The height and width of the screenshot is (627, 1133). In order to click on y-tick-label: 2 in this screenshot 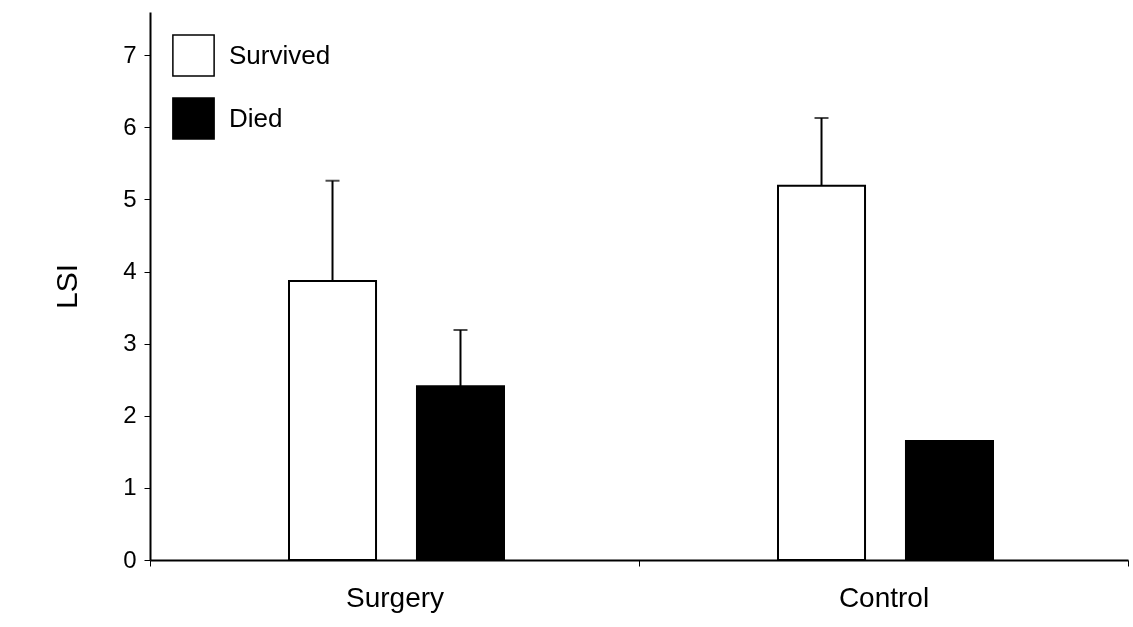, I will do `click(130, 415)`.